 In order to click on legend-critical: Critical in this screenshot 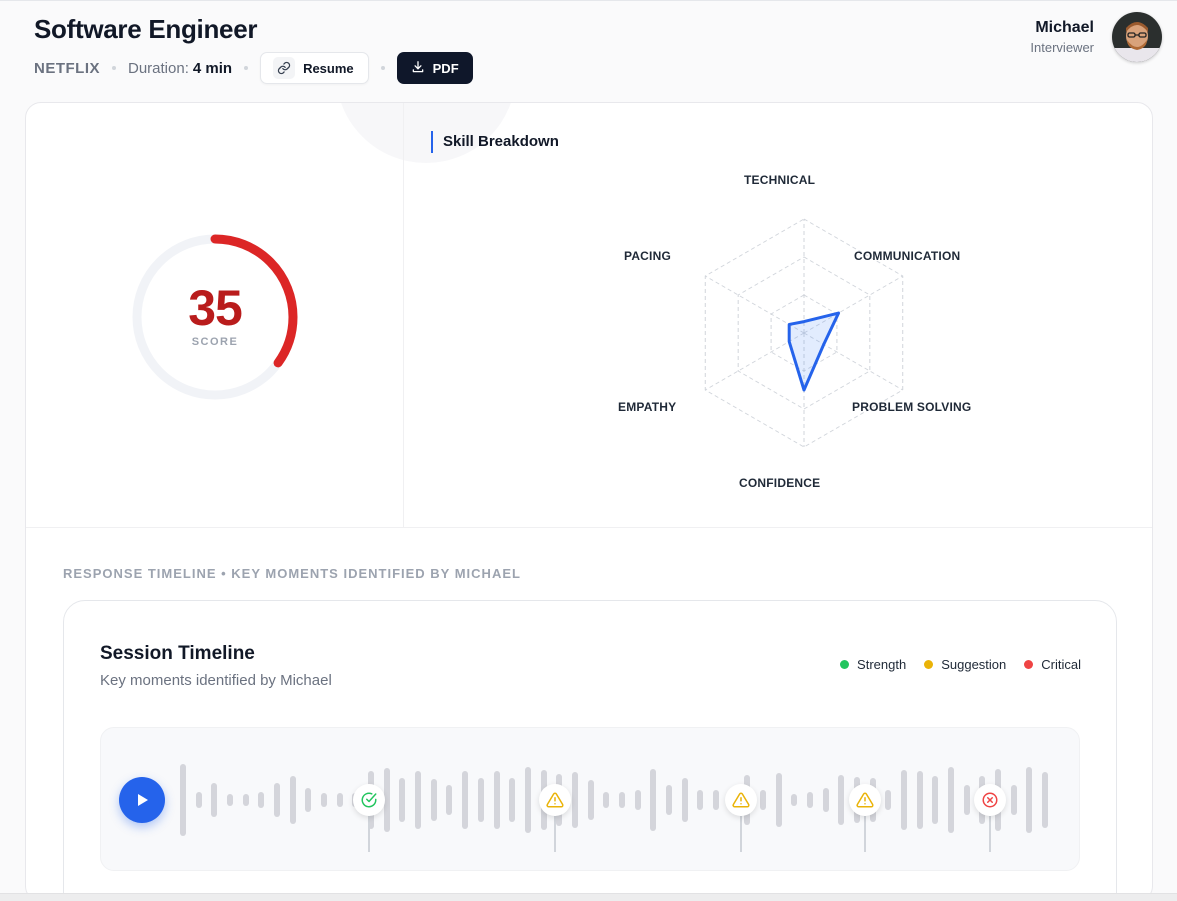, I will do `click(1052, 664)`.